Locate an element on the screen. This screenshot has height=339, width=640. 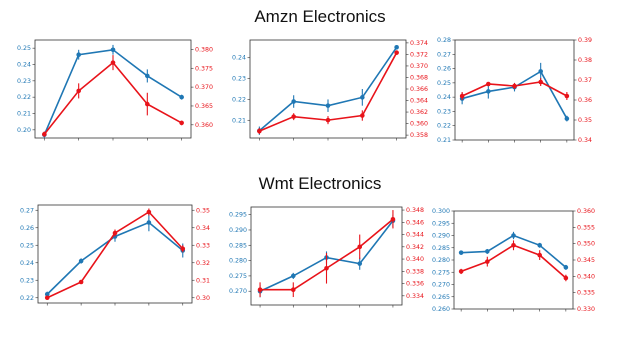
right-tick-label: 0.345 is located at coordinates (586, 260).